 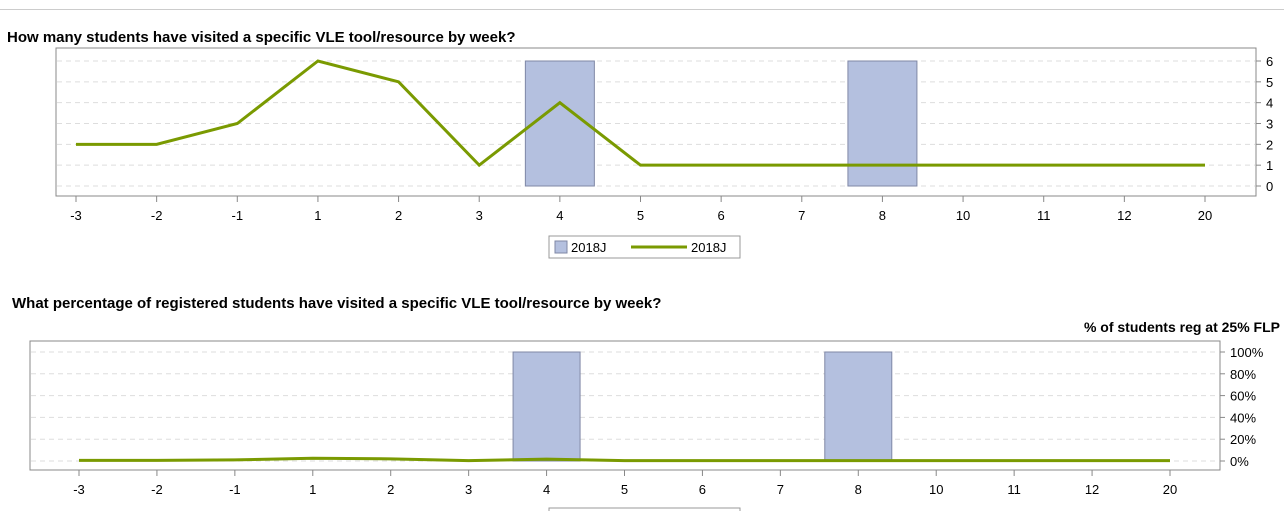 I want to click on chart2-legend, so click(x=644, y=509).